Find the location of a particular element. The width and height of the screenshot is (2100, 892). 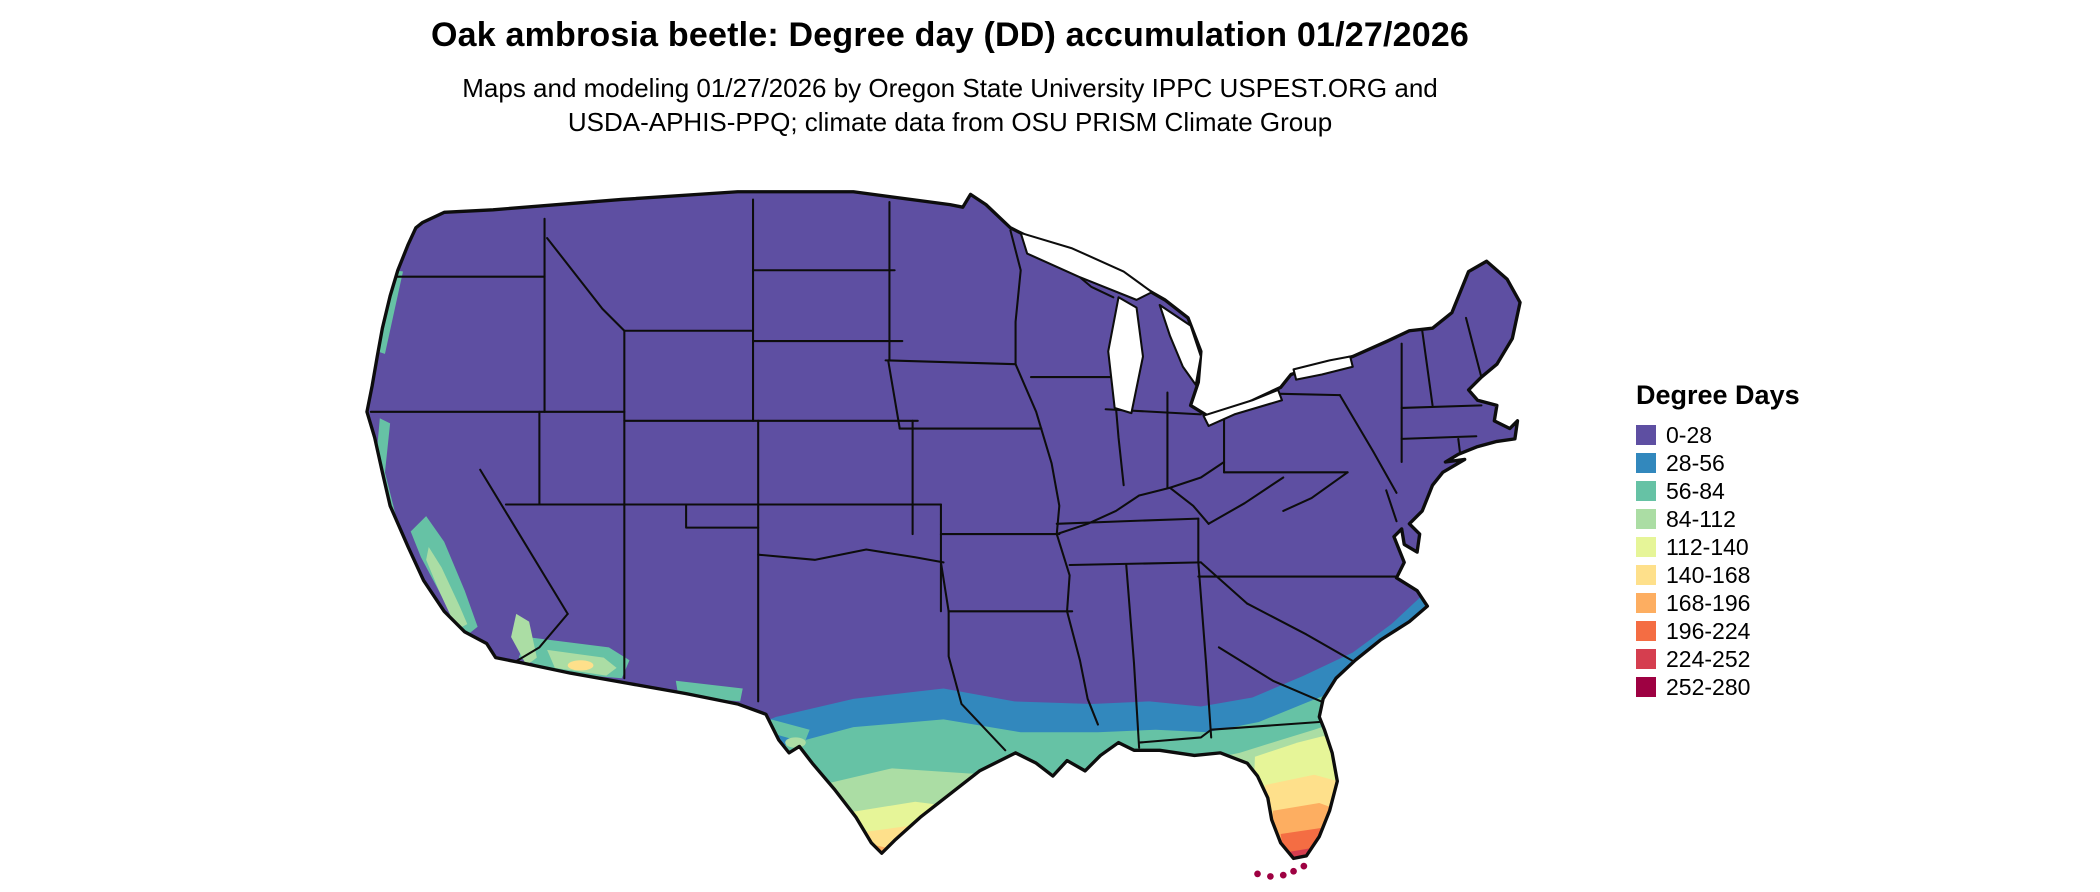

legend-item: 196-224 is located at coordinates (1718, 631).